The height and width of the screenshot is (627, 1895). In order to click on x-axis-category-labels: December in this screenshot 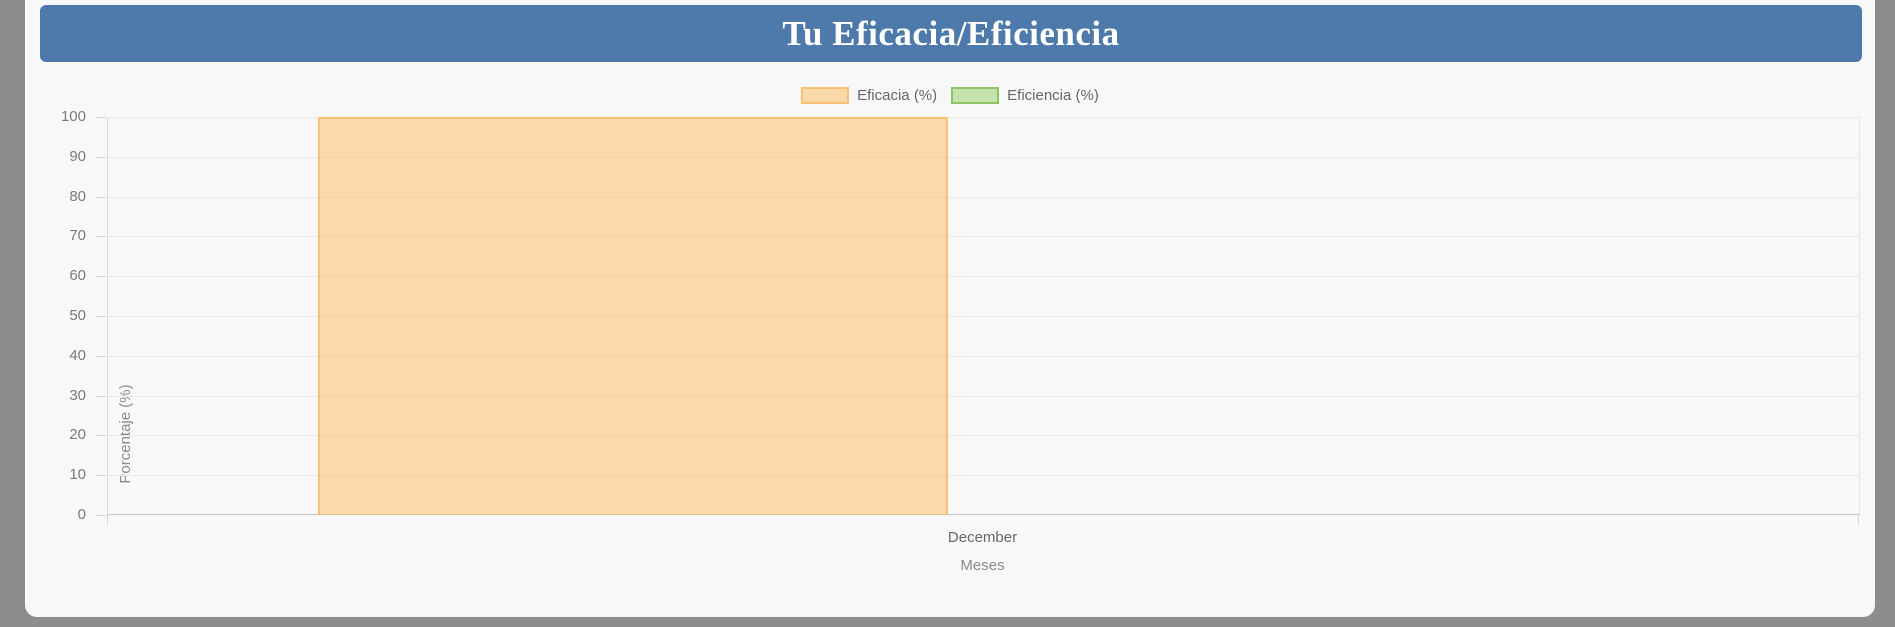, I will do `click(982, 538)`.